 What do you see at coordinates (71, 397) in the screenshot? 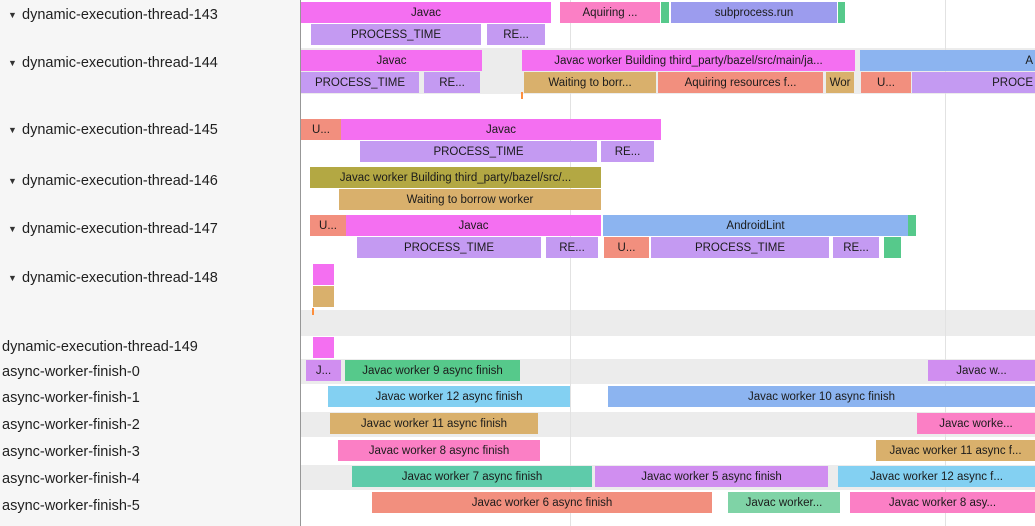
I see `track-name: async-worker-finish-1` at bounding box center [71, 397].